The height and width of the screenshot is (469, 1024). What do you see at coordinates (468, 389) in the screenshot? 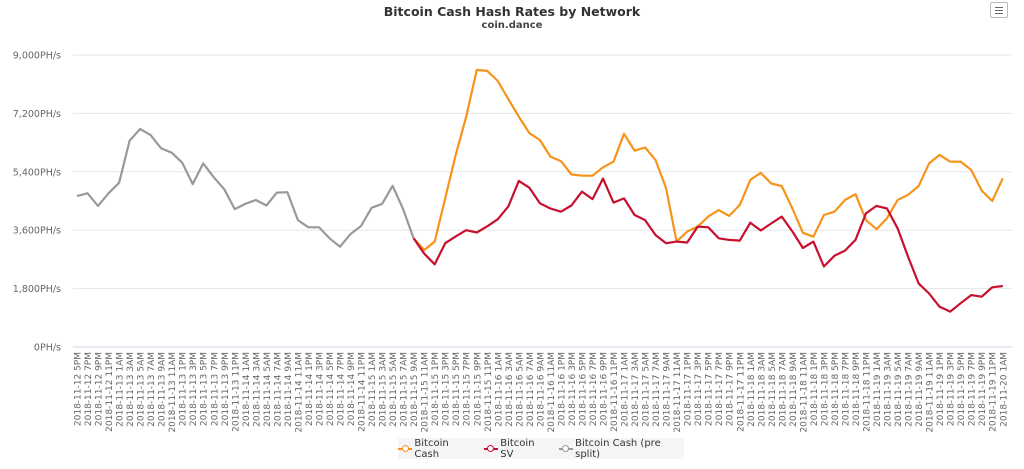
I see `x-tick-label: 2018-11-15 7PM` at bounding box center [468, 389].